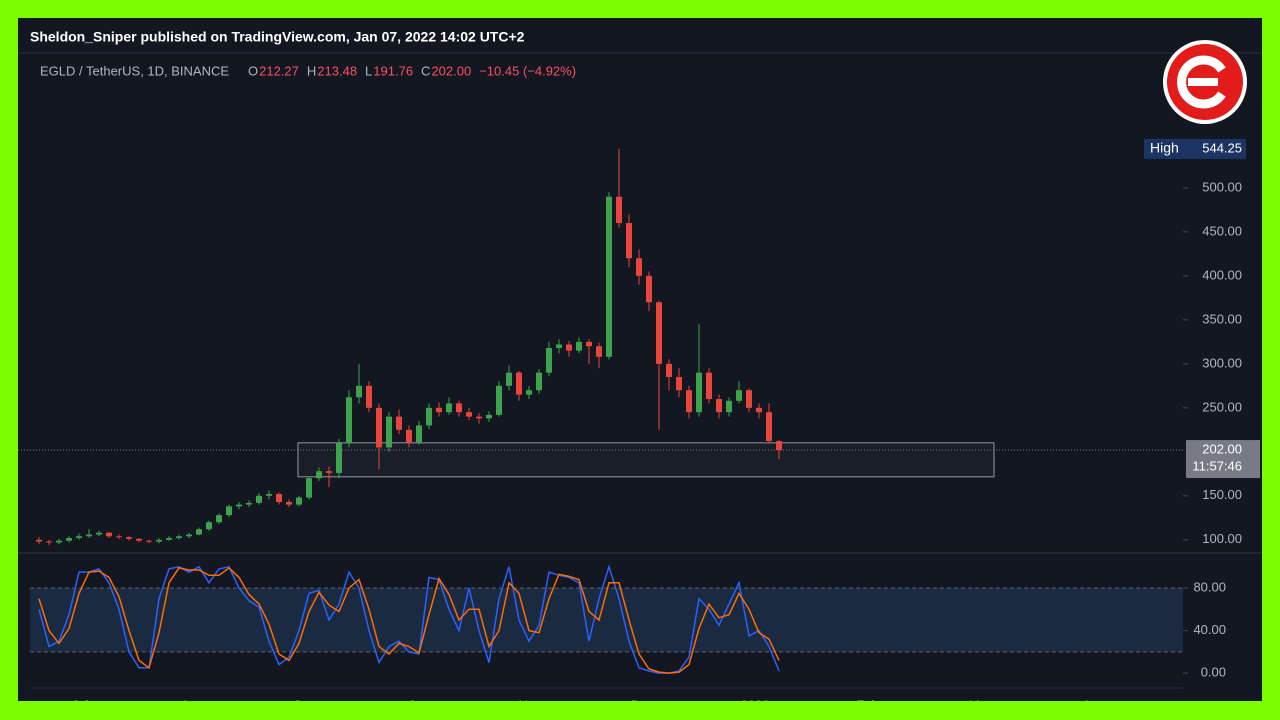  What do you see at coordinates (1222, 406) in the screenshot?
I see `y-tick-label: 250.00` at bounding box center [1222, 406].